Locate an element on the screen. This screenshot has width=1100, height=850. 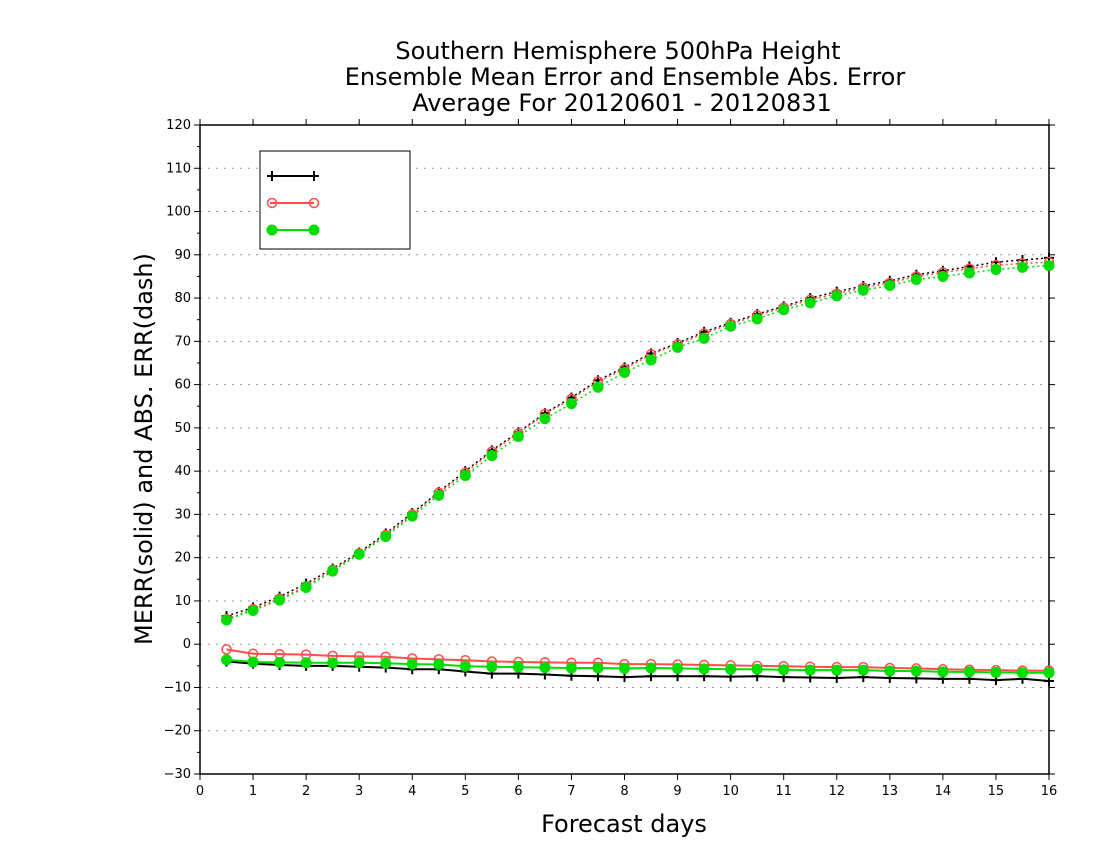
x-tick-label: 4 is located at coordinates (412, 791).